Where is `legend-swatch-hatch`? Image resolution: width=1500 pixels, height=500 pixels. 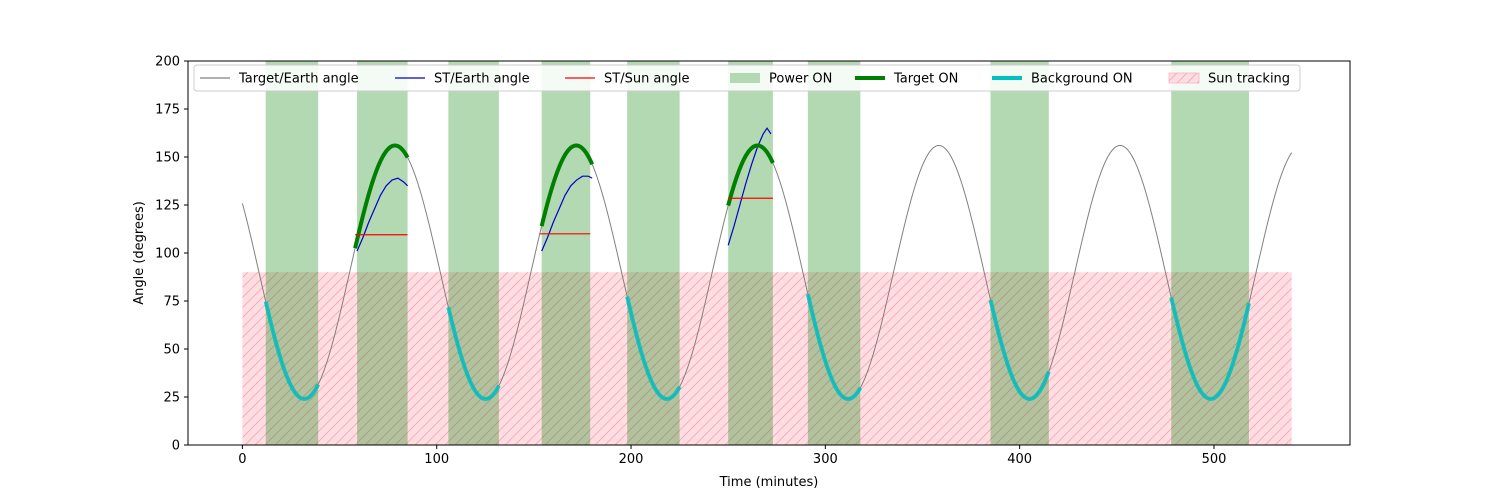
legend-swatch-hatch is located at coordinates (1184, 78).